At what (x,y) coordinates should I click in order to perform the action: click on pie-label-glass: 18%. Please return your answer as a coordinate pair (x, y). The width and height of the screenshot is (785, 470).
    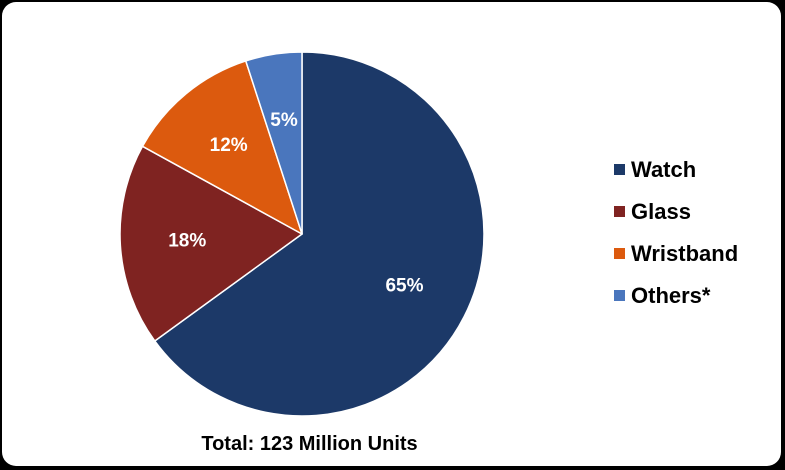
    Looking at the image, I should click on (187, 241).